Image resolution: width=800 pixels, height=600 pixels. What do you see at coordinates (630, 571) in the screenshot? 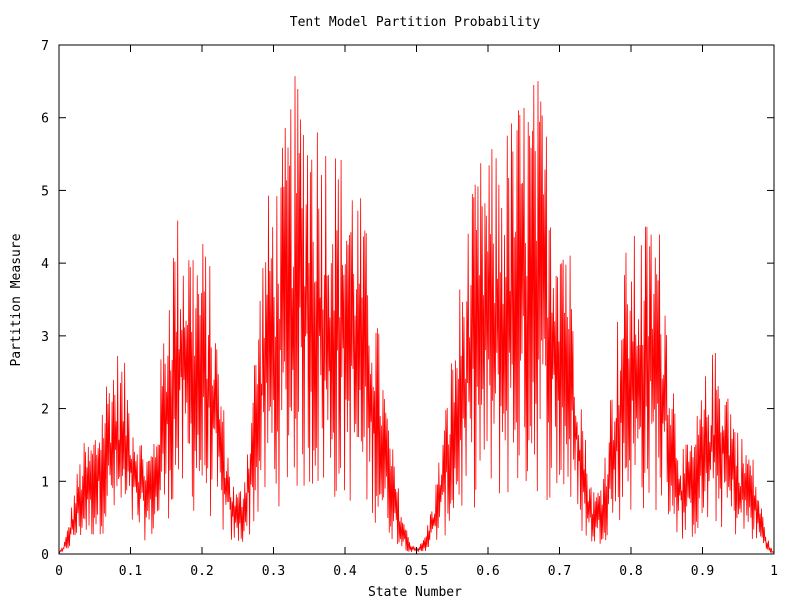
I see `x-tick-label: 0.8` at bounding box center [630, 571].